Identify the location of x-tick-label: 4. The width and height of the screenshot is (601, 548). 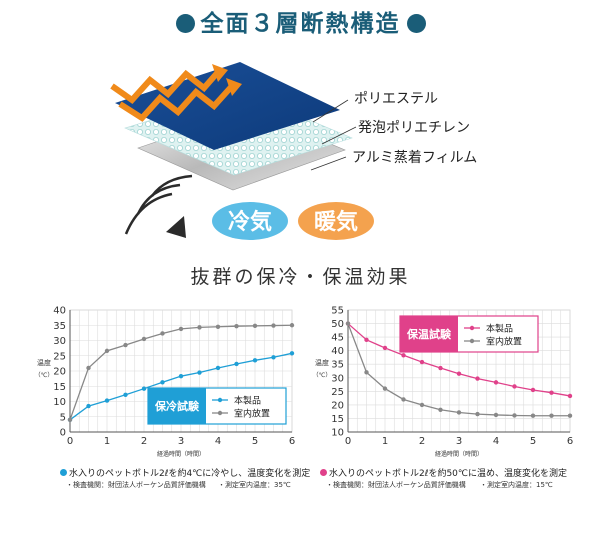
(496, 441).